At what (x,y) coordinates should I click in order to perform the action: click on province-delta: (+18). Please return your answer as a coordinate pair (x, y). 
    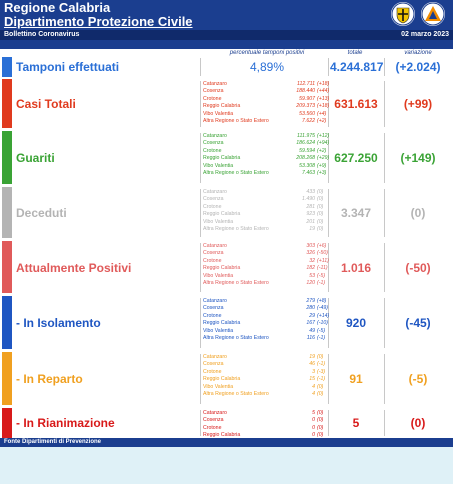
    Looking at the image, I should click on (323, 106).